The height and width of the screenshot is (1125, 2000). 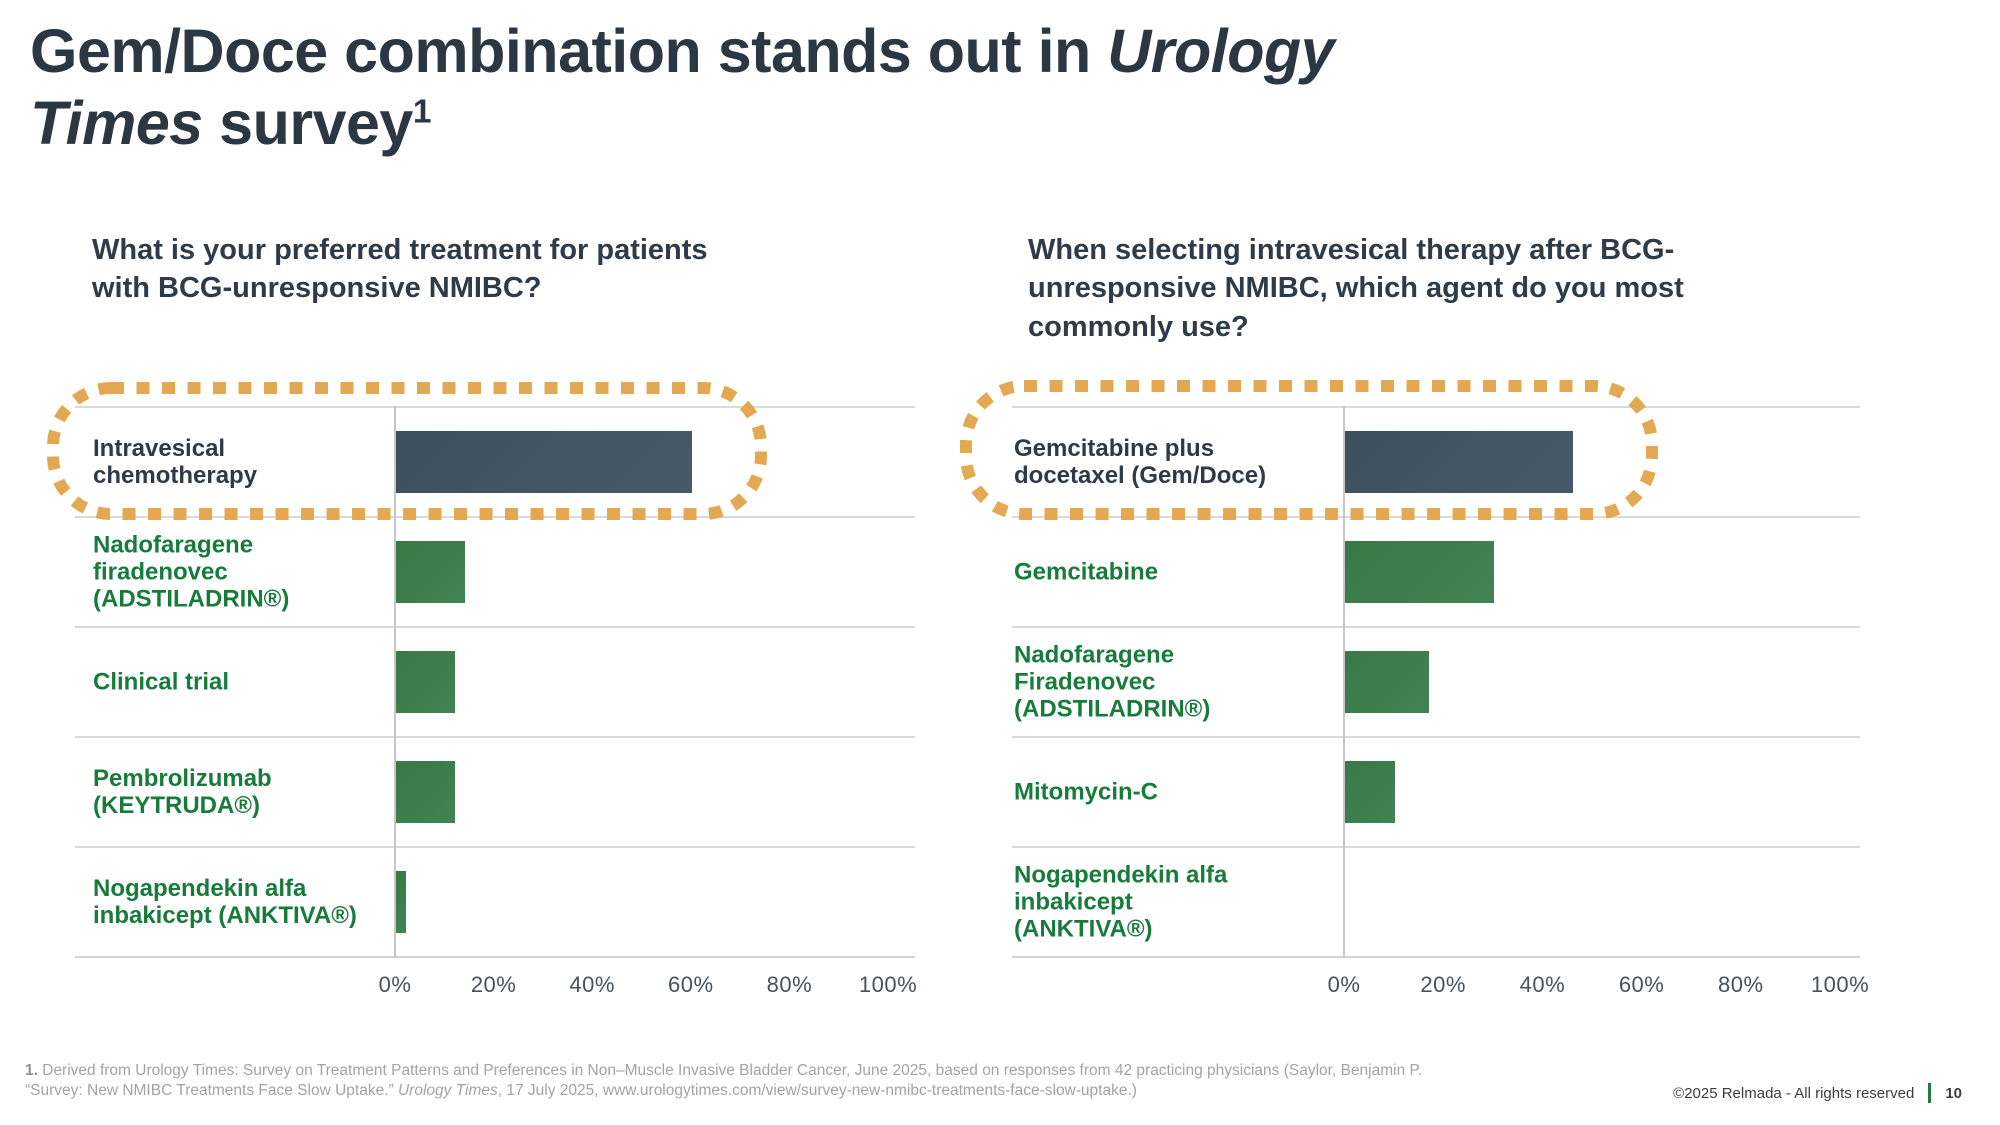 What do you see at coordinates (1436, 791) in the screenshot?
I see `chart-row: Mitomycin-C` at bounding box center [1436, 791].